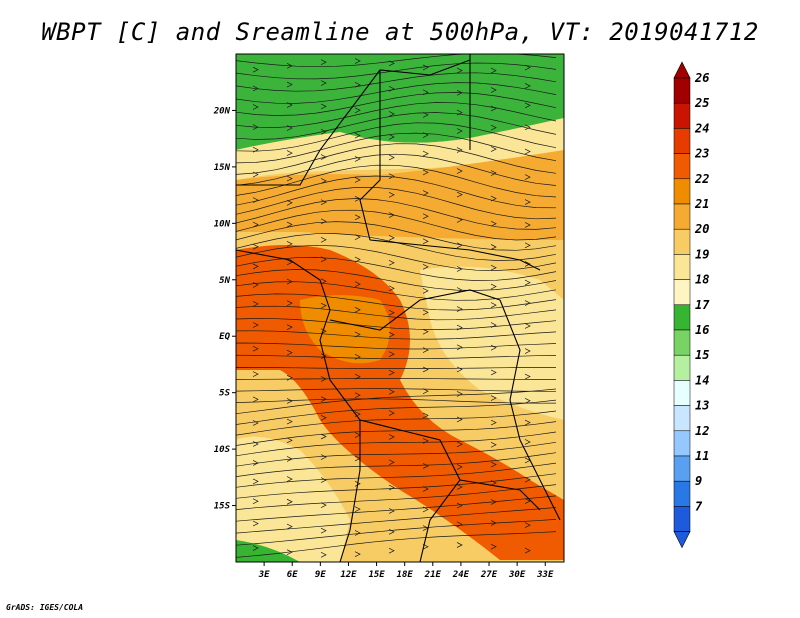 This screenshot has width=800, height=618. I want to click on lon-tick-label: 18E, so click(405, 575).